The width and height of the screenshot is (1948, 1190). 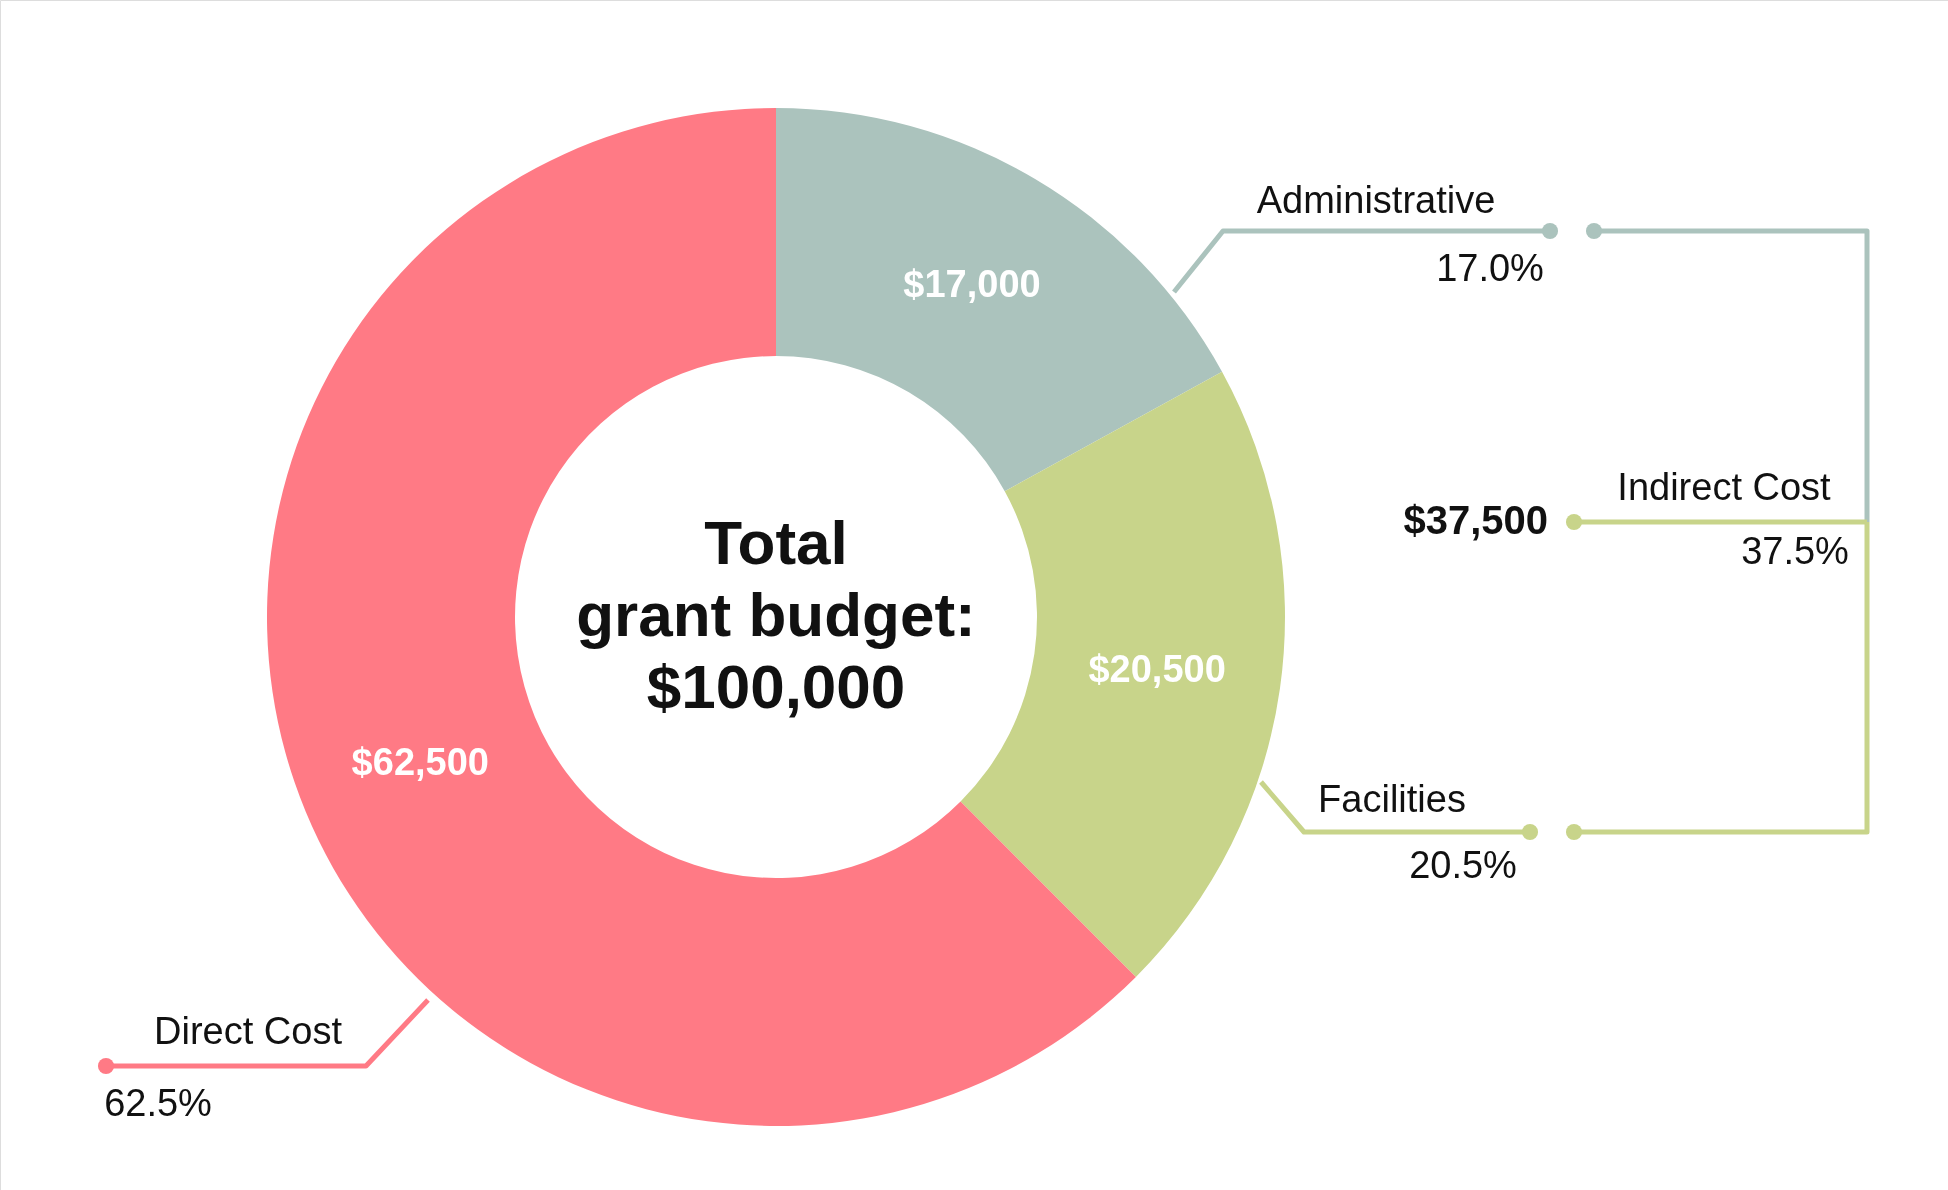 I want to click on text: Indirect Cost, so click(x=1724, y=487).